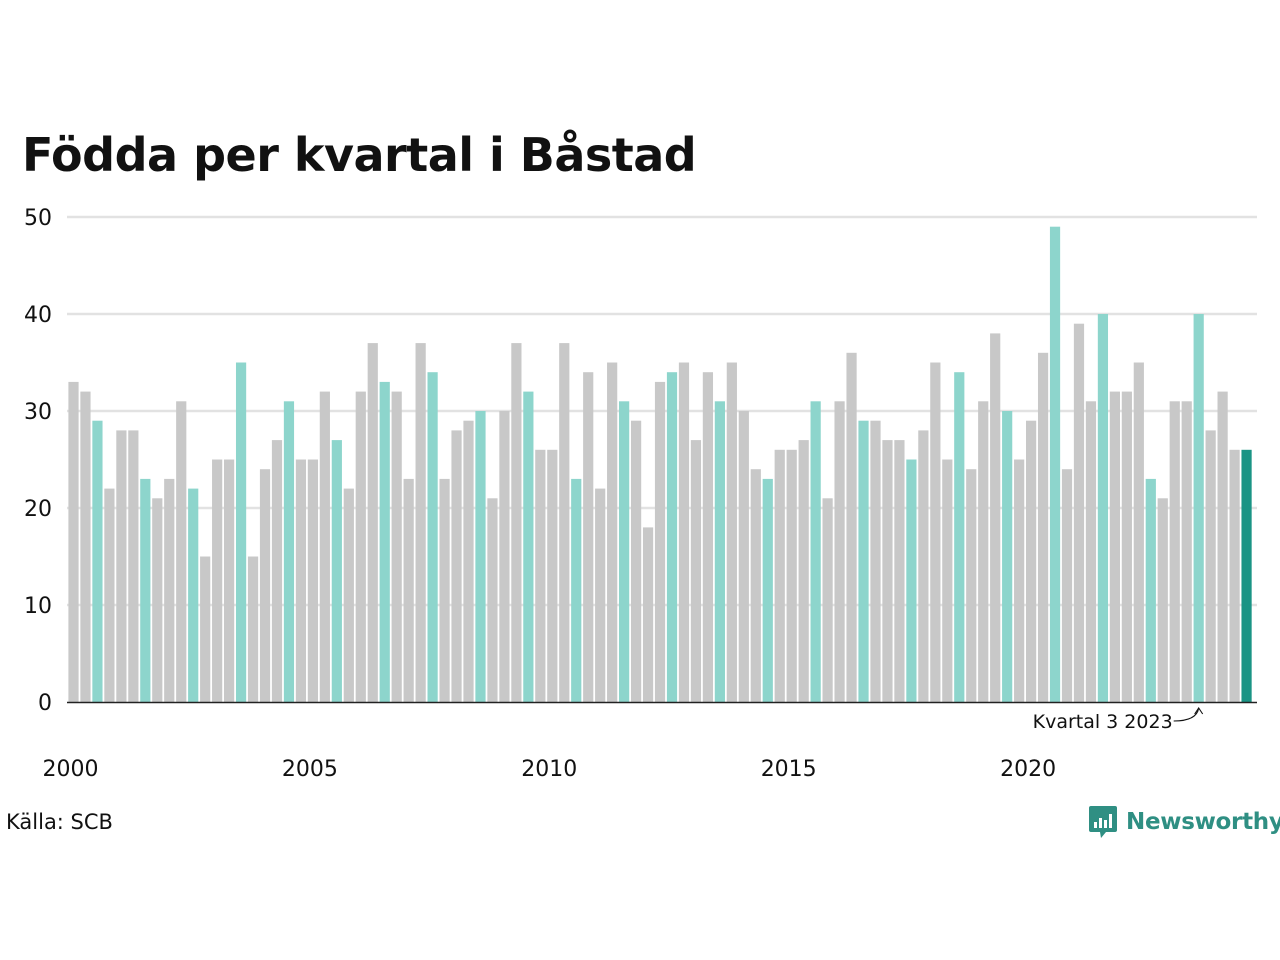  What do you see at coordinates (1103, 822) in the screenshot?
I see `newsworthy-logo-icon` at bounding box center [1103, 822].